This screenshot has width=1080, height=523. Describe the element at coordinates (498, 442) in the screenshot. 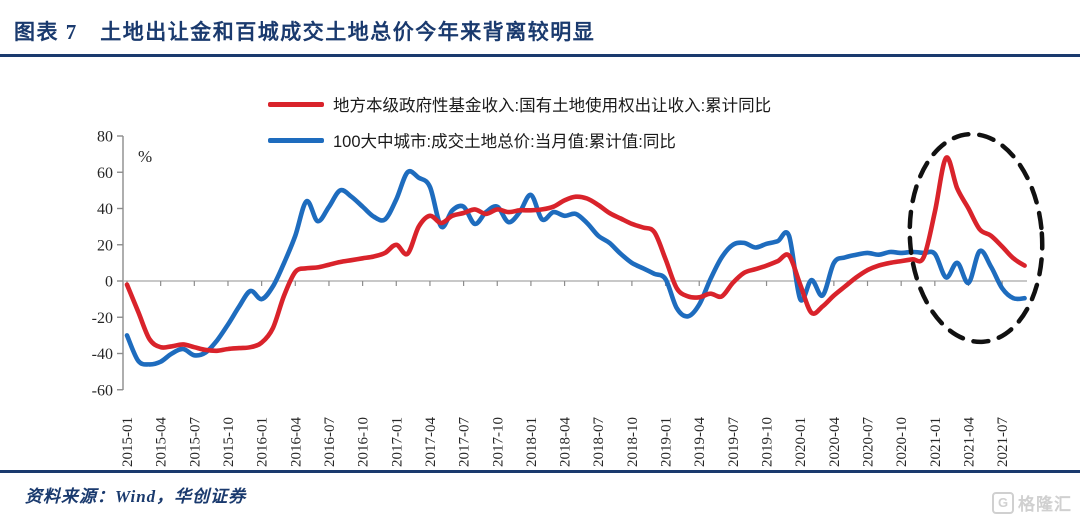

I see `x-tick-label: 2017-10` at that location.